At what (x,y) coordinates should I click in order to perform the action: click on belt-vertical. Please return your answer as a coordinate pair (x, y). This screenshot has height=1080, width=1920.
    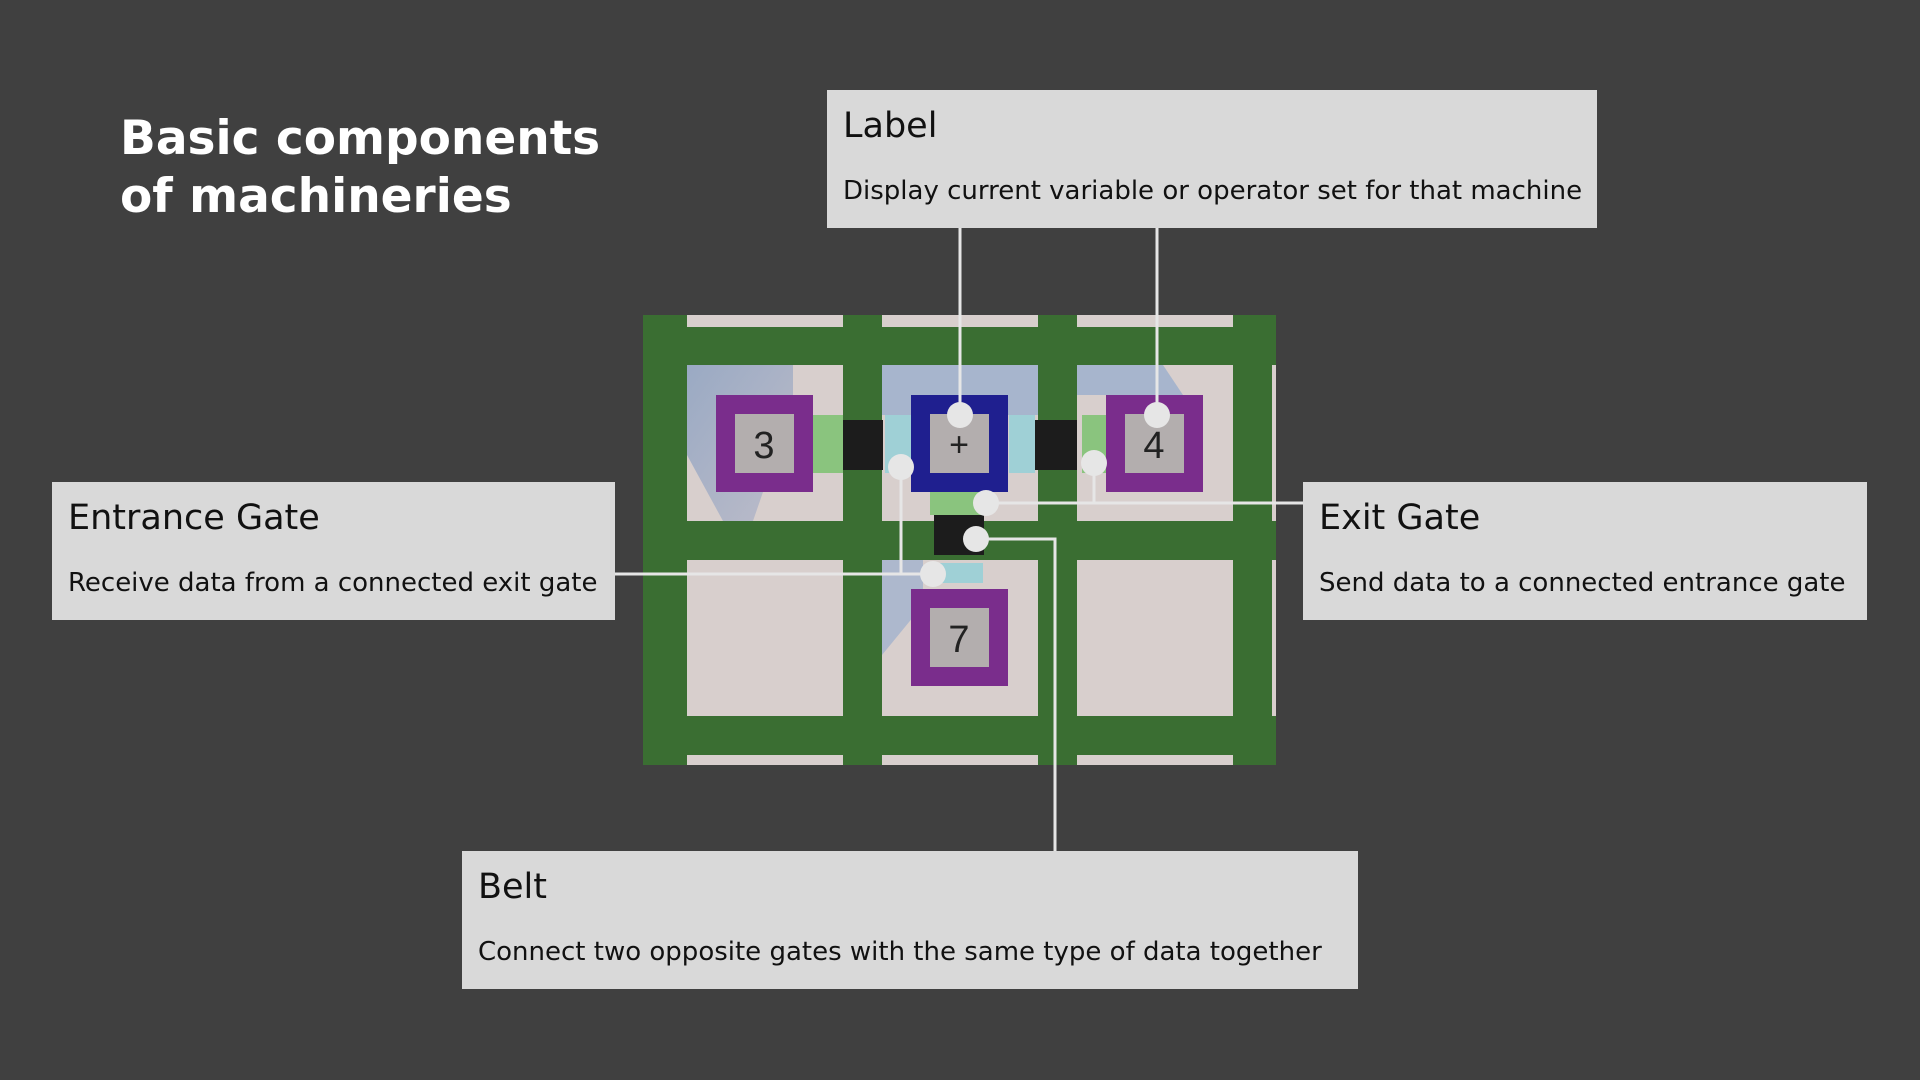
    Looking at the image, I should click on (959, 535).